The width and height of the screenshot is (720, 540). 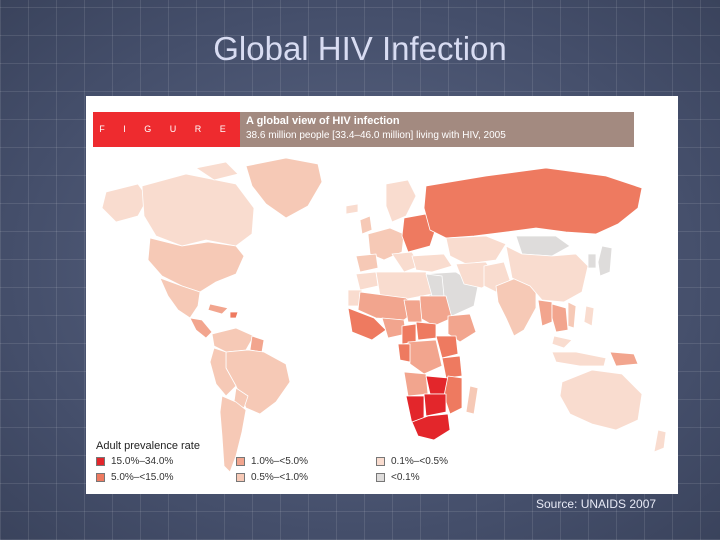 I want to click on region-russia, so click(x=533, y=203).